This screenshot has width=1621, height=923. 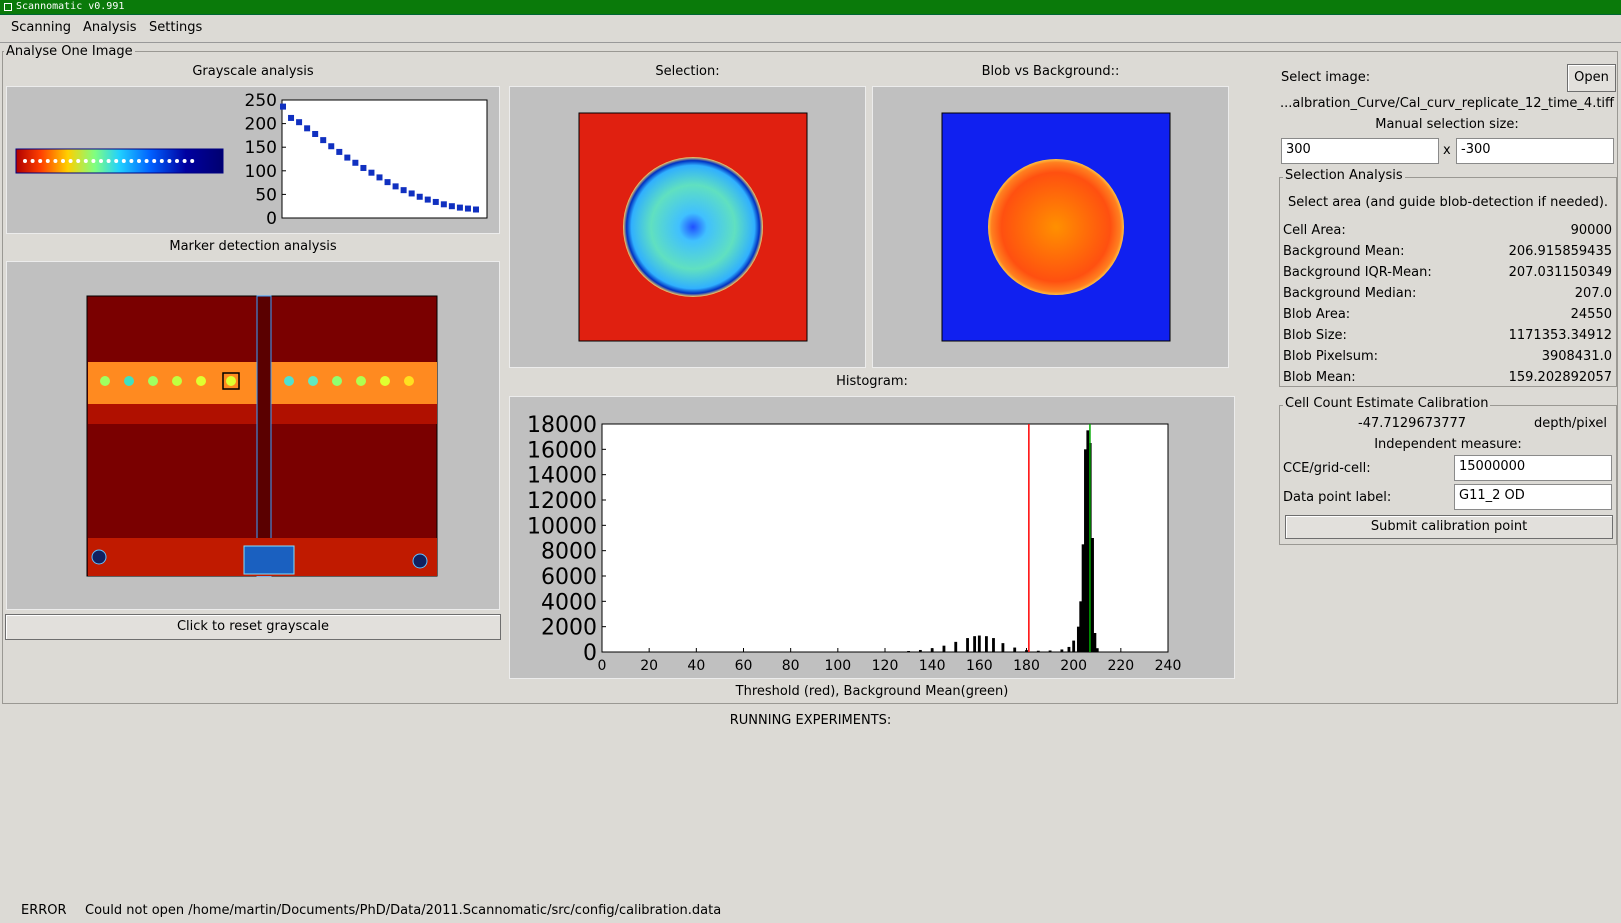 What do you see at coordinates (1591, 78) in the screenshot?
I see `open-button: Open` at bounding box center [1591, 78].